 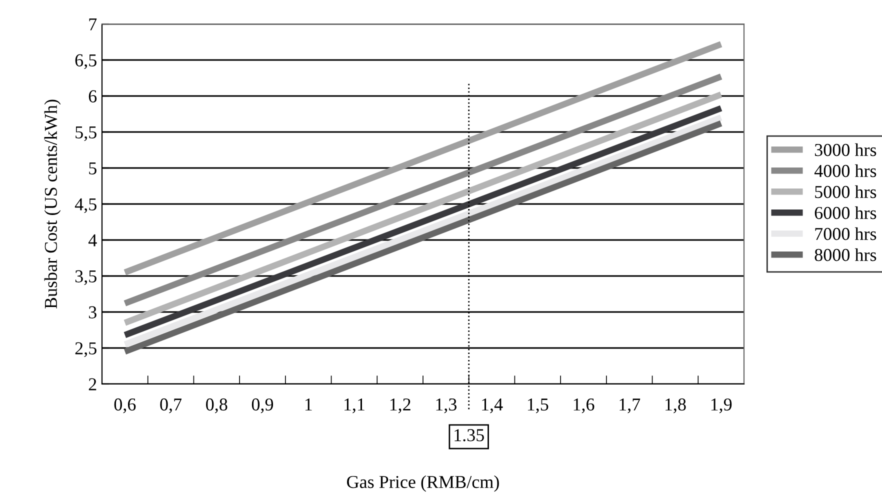 What do you see at coordinates (92, 384) in the screenshot?
I see `y-tick-label: 2` at bounding box center [92, 384].